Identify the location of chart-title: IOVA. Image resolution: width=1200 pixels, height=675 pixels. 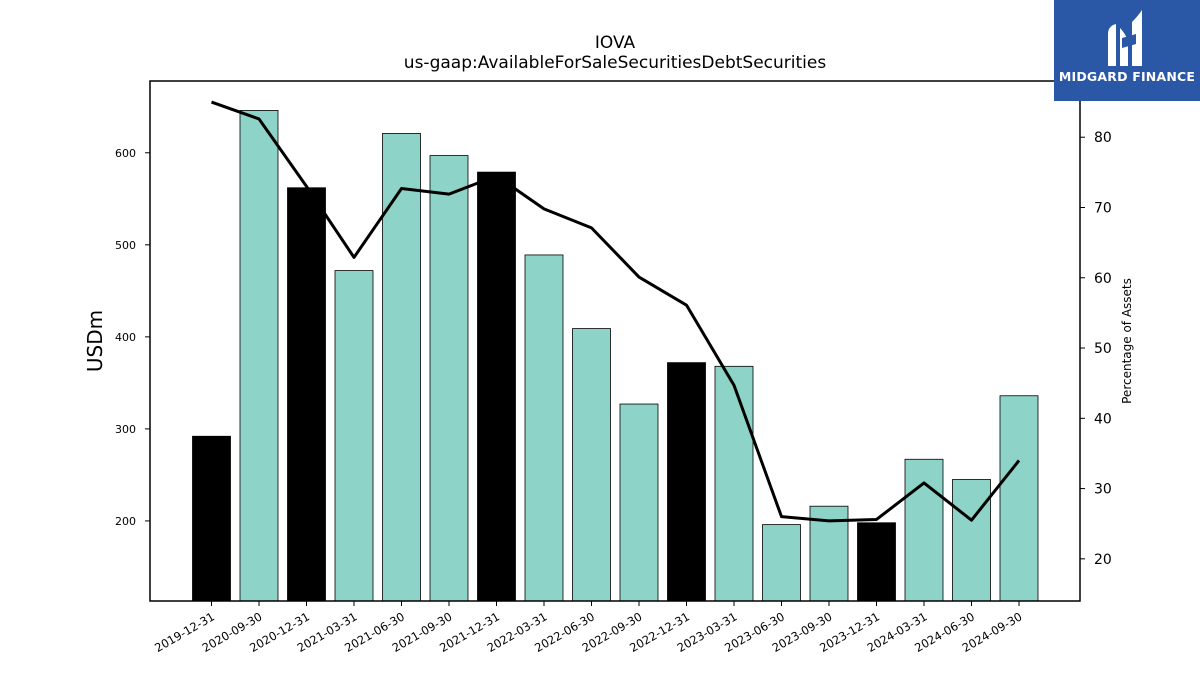
(615, 43).